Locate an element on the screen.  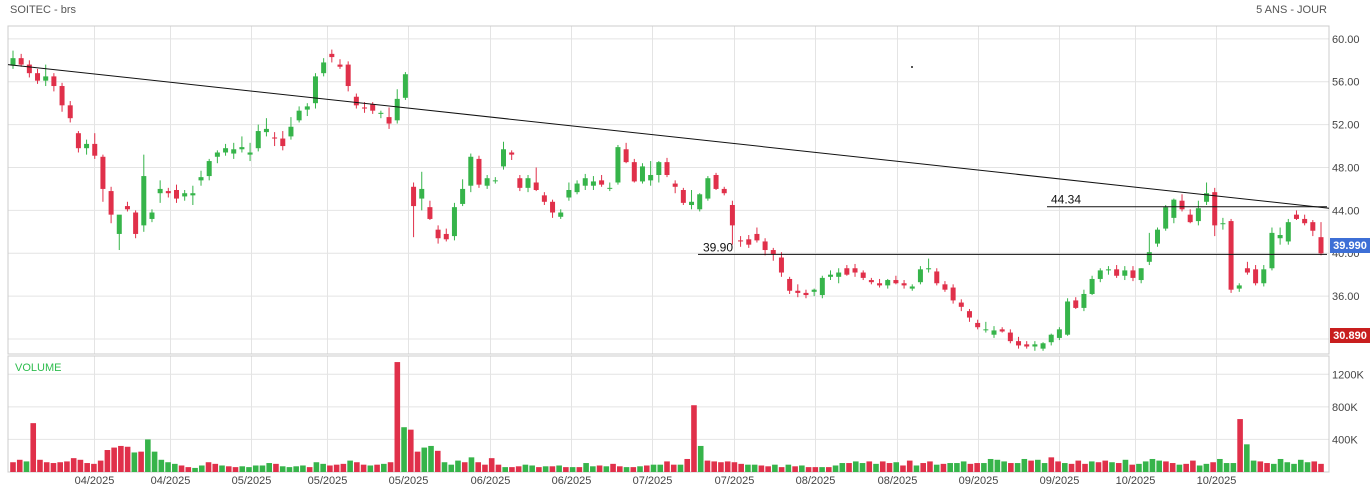
last-price-badge is located at coordinates (1350, 245).